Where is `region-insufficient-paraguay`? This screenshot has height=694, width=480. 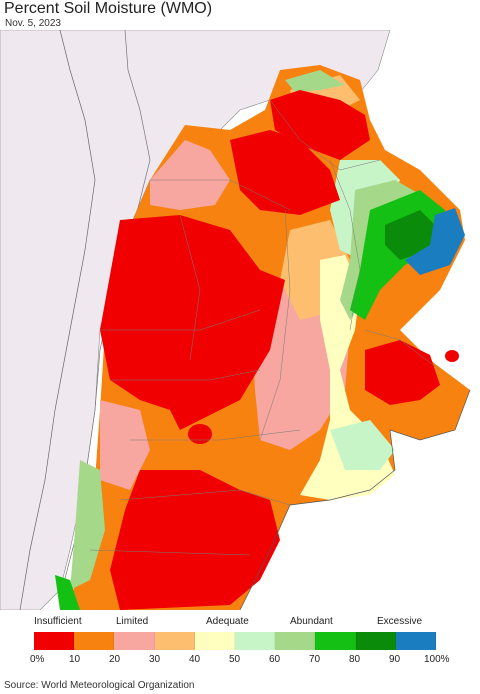 region-insufficient-paraguay is located at coordinates (320, 125).